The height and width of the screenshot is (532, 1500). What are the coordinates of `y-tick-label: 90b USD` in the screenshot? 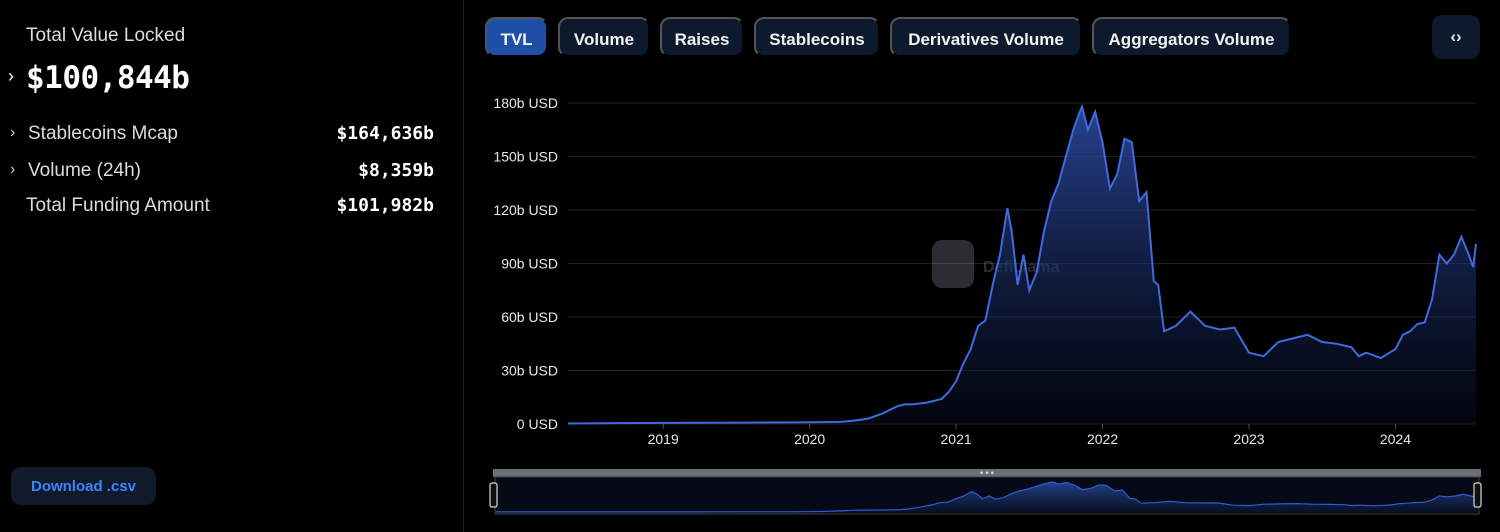 It's located at (529, 264).